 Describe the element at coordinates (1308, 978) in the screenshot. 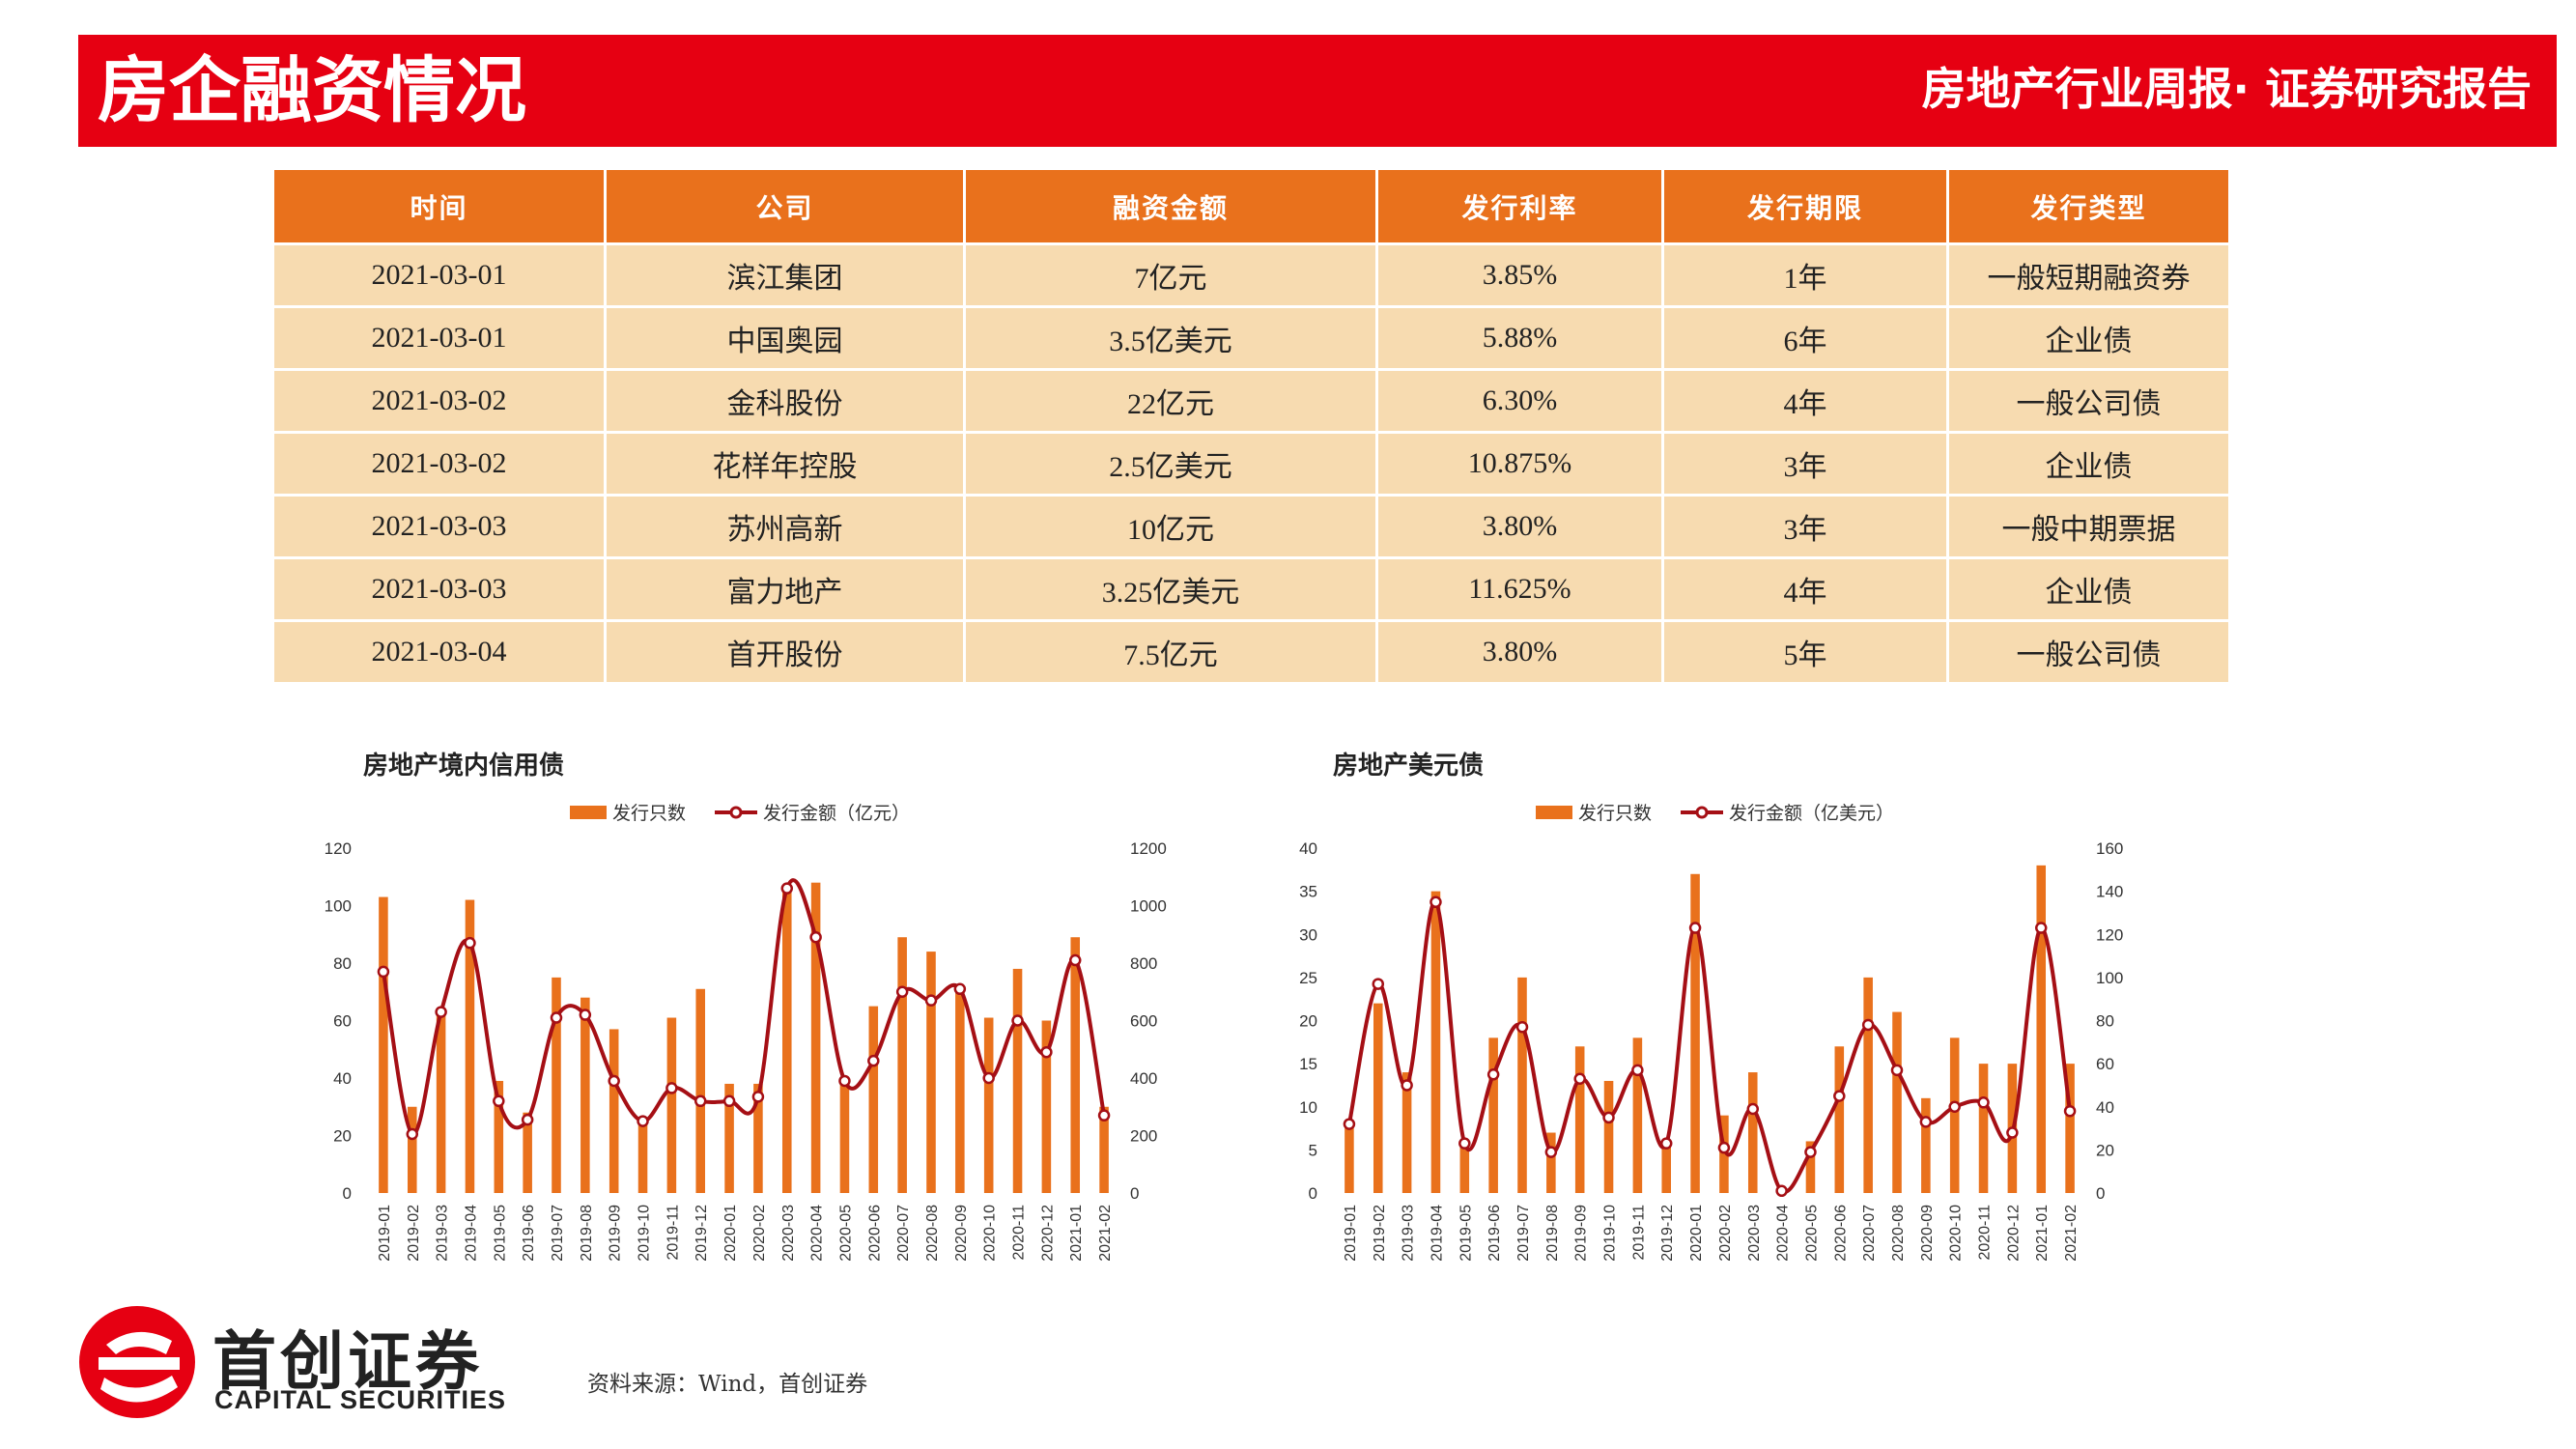

I see `y-left-tick-label: 25` at that location.